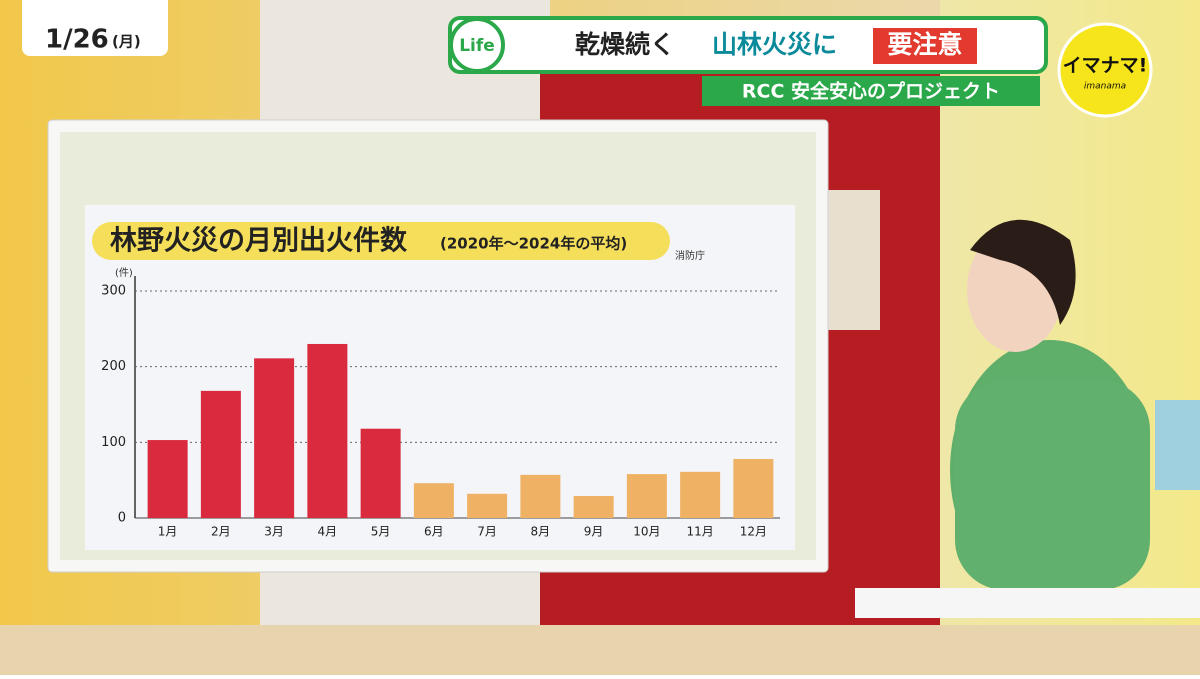 The image size is (1200, 679). What do you see at coordinates (625, 44) in the screenshot?
I see `headline-1: 乾燥続く` at bounding box center [625, 44].